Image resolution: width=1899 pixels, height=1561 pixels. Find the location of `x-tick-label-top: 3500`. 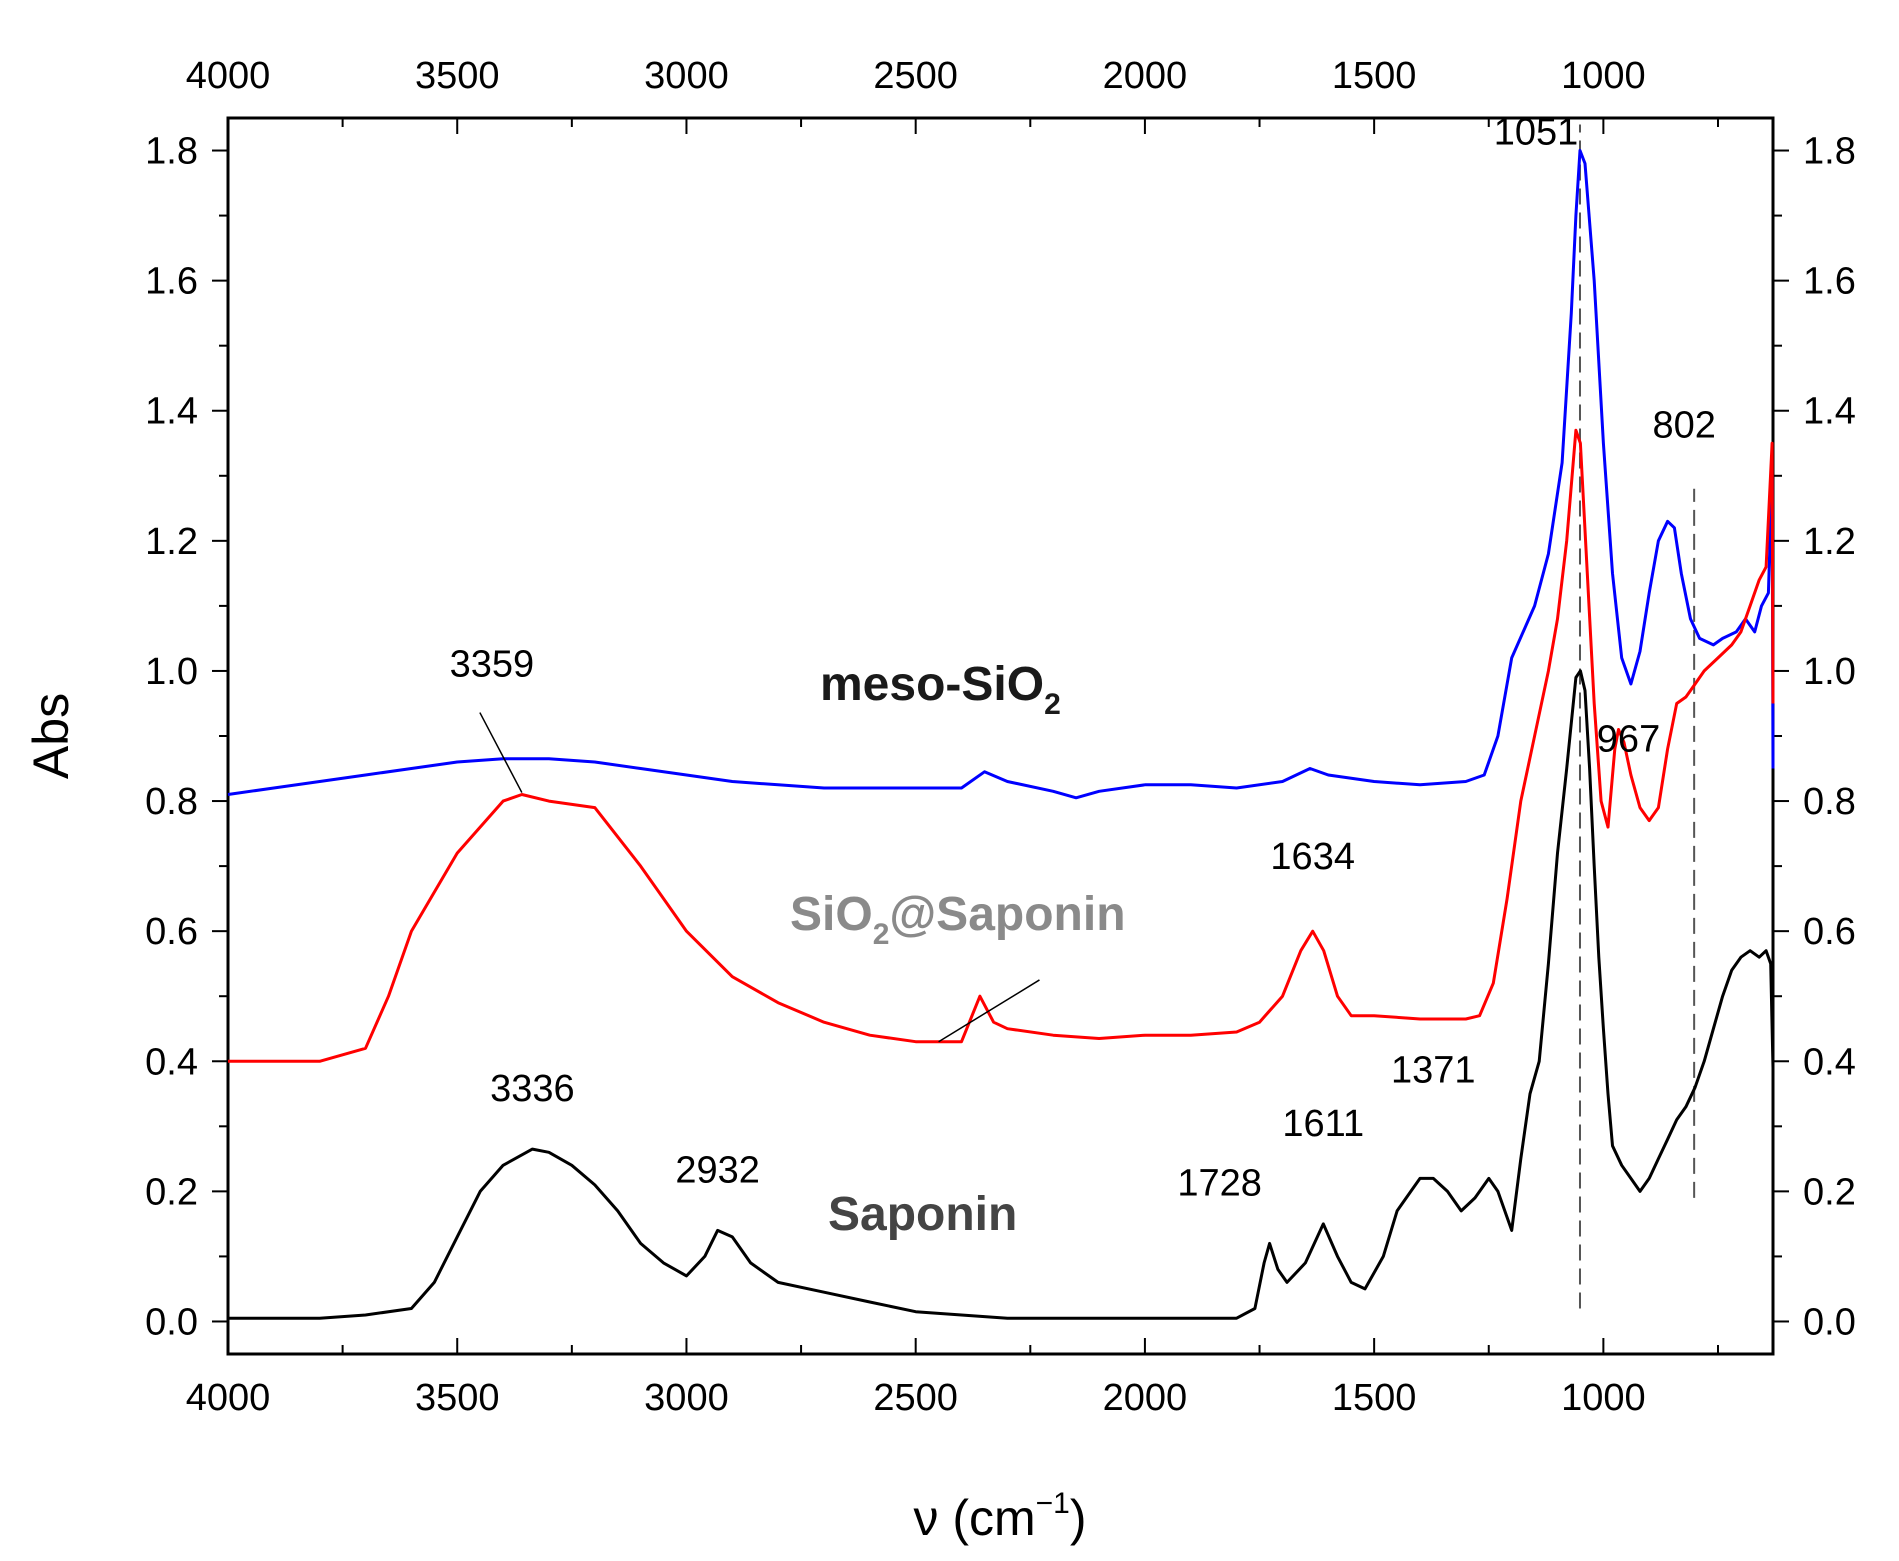

x-tick-label-top: 3500 is located at coordinates (457, 76).